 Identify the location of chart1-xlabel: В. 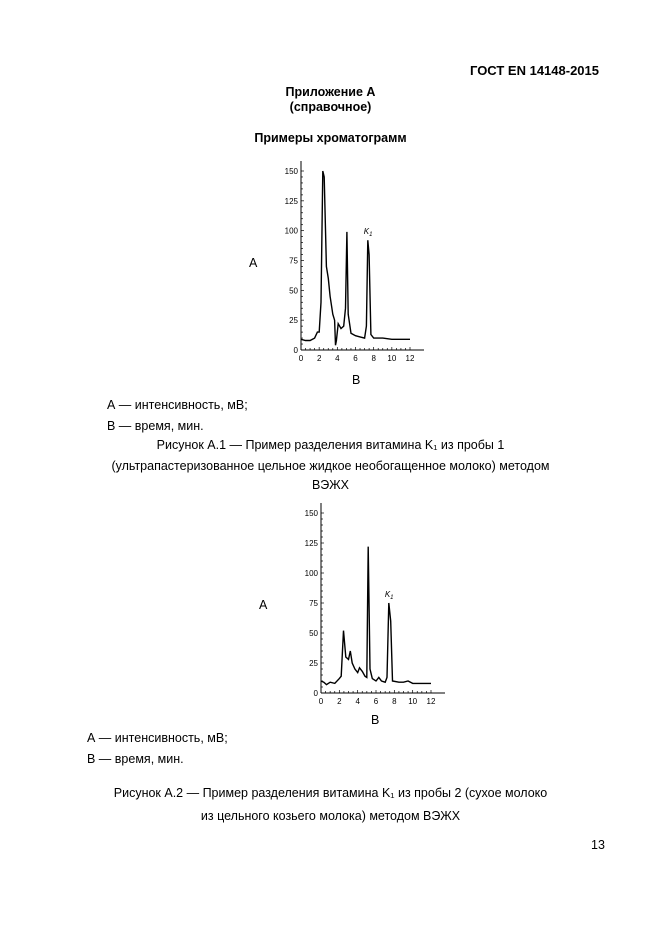
(356, 380).